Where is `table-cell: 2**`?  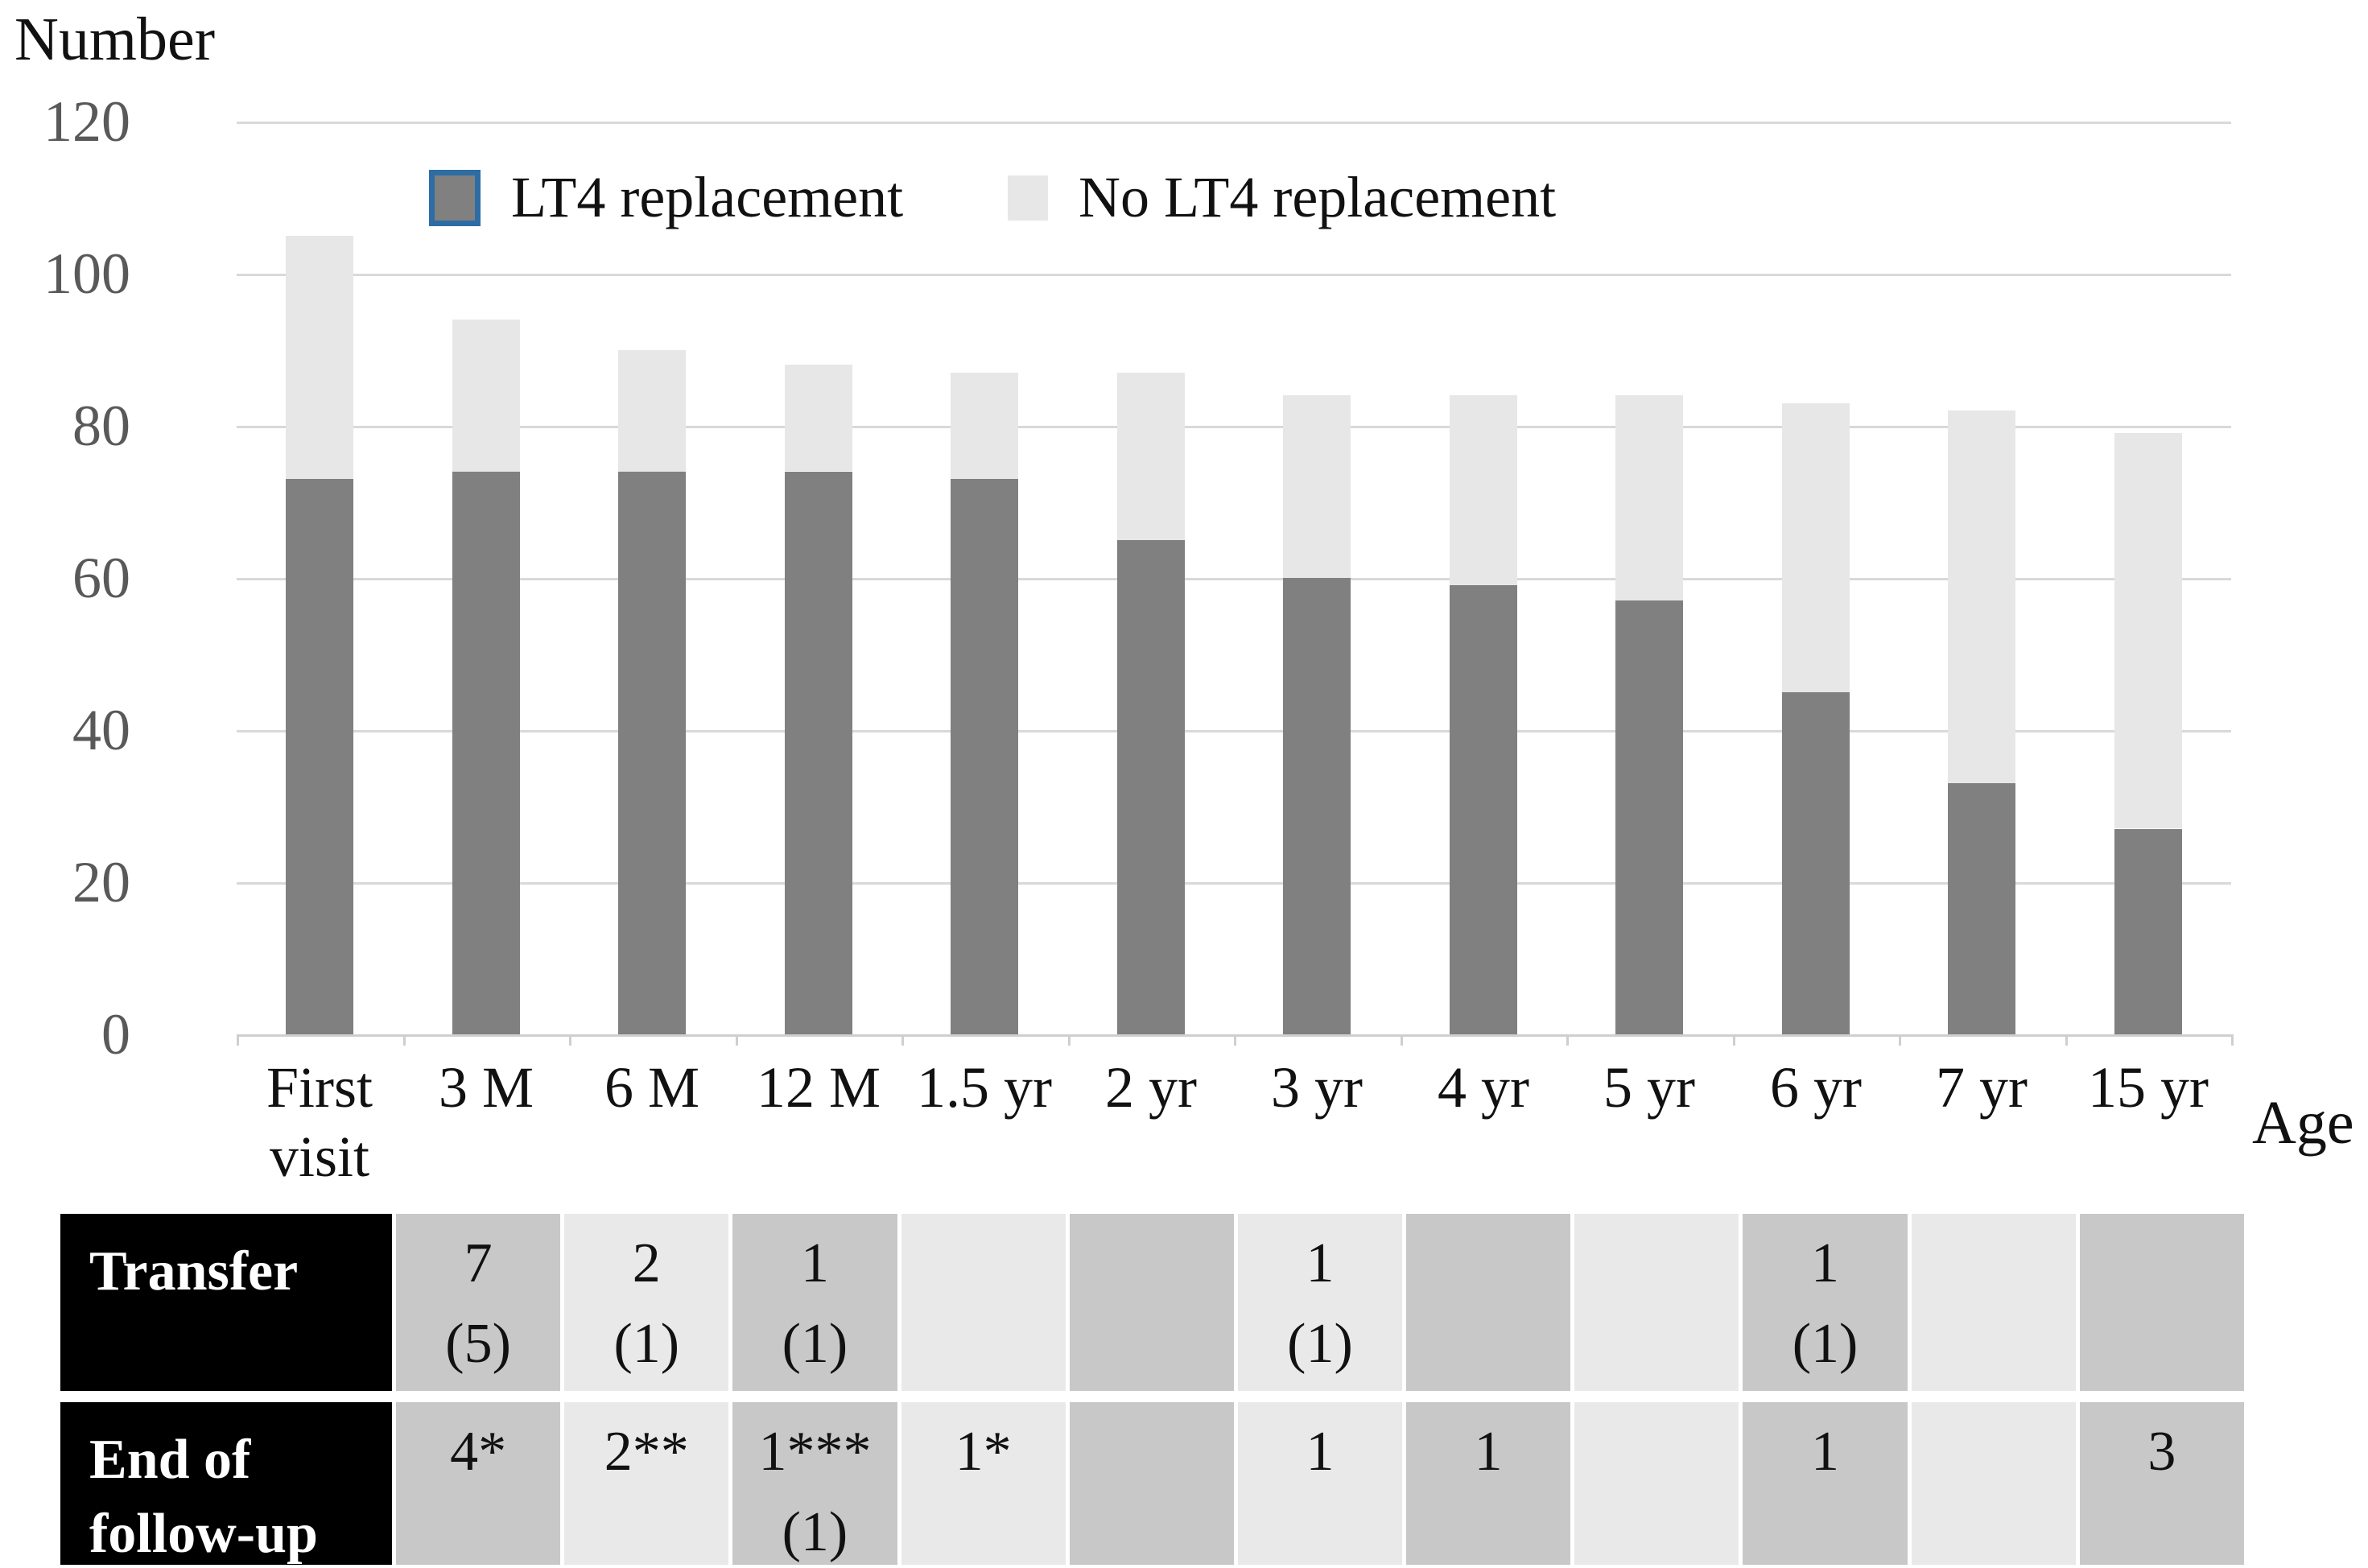 table-cell: 2** is located at coordinates (646, 1483).